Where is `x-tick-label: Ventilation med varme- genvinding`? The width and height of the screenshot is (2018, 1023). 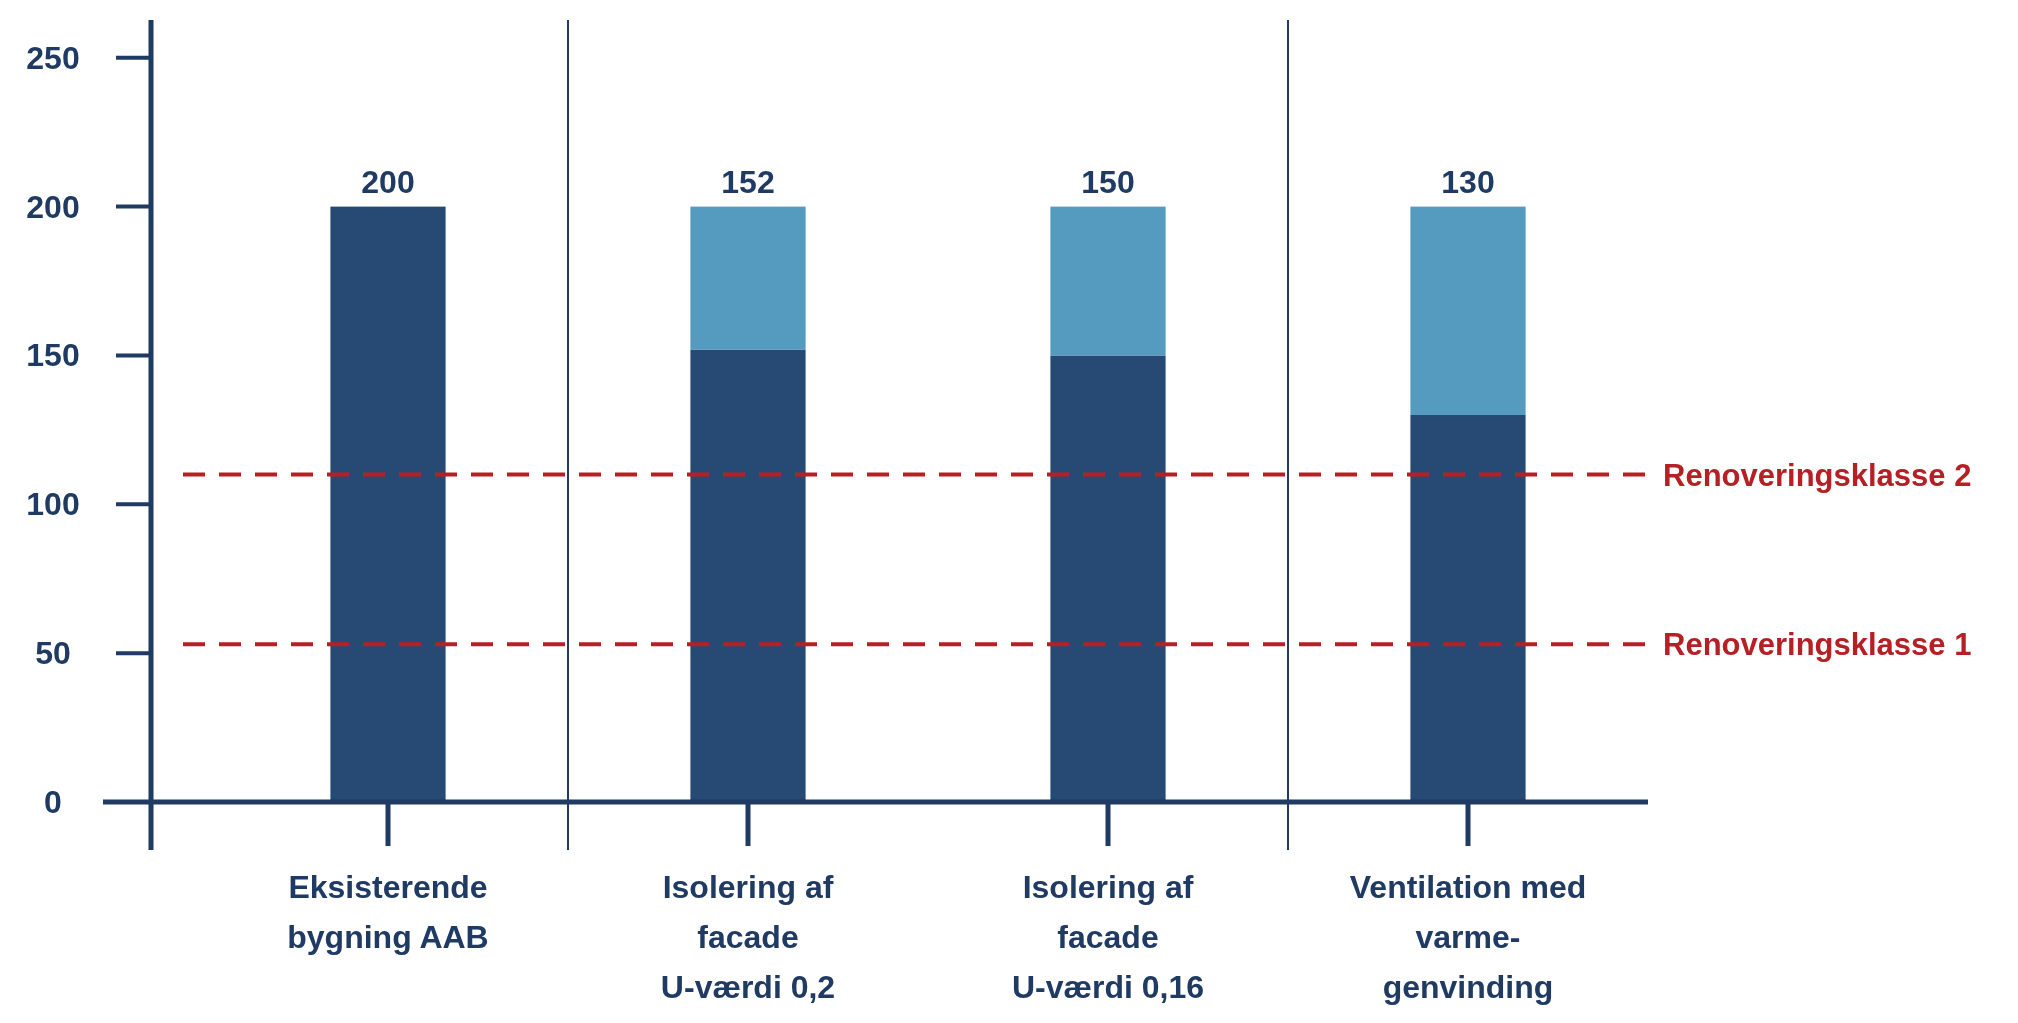
x-tick-label: Ventilation med varme- genvinding is located at coordinates (1468, 937).